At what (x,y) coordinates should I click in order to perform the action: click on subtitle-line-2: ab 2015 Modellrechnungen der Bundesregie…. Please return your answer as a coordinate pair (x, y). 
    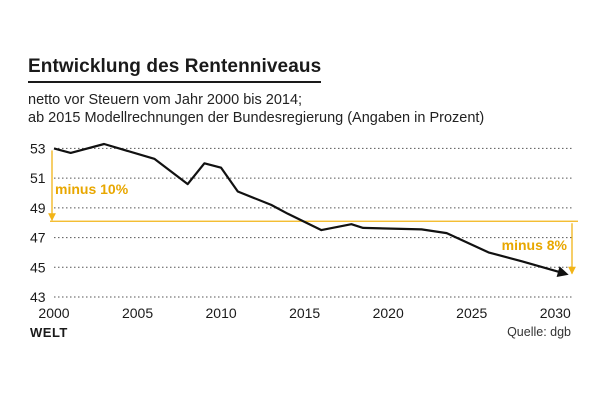
    Looking at the image, I should click on (256, 118).